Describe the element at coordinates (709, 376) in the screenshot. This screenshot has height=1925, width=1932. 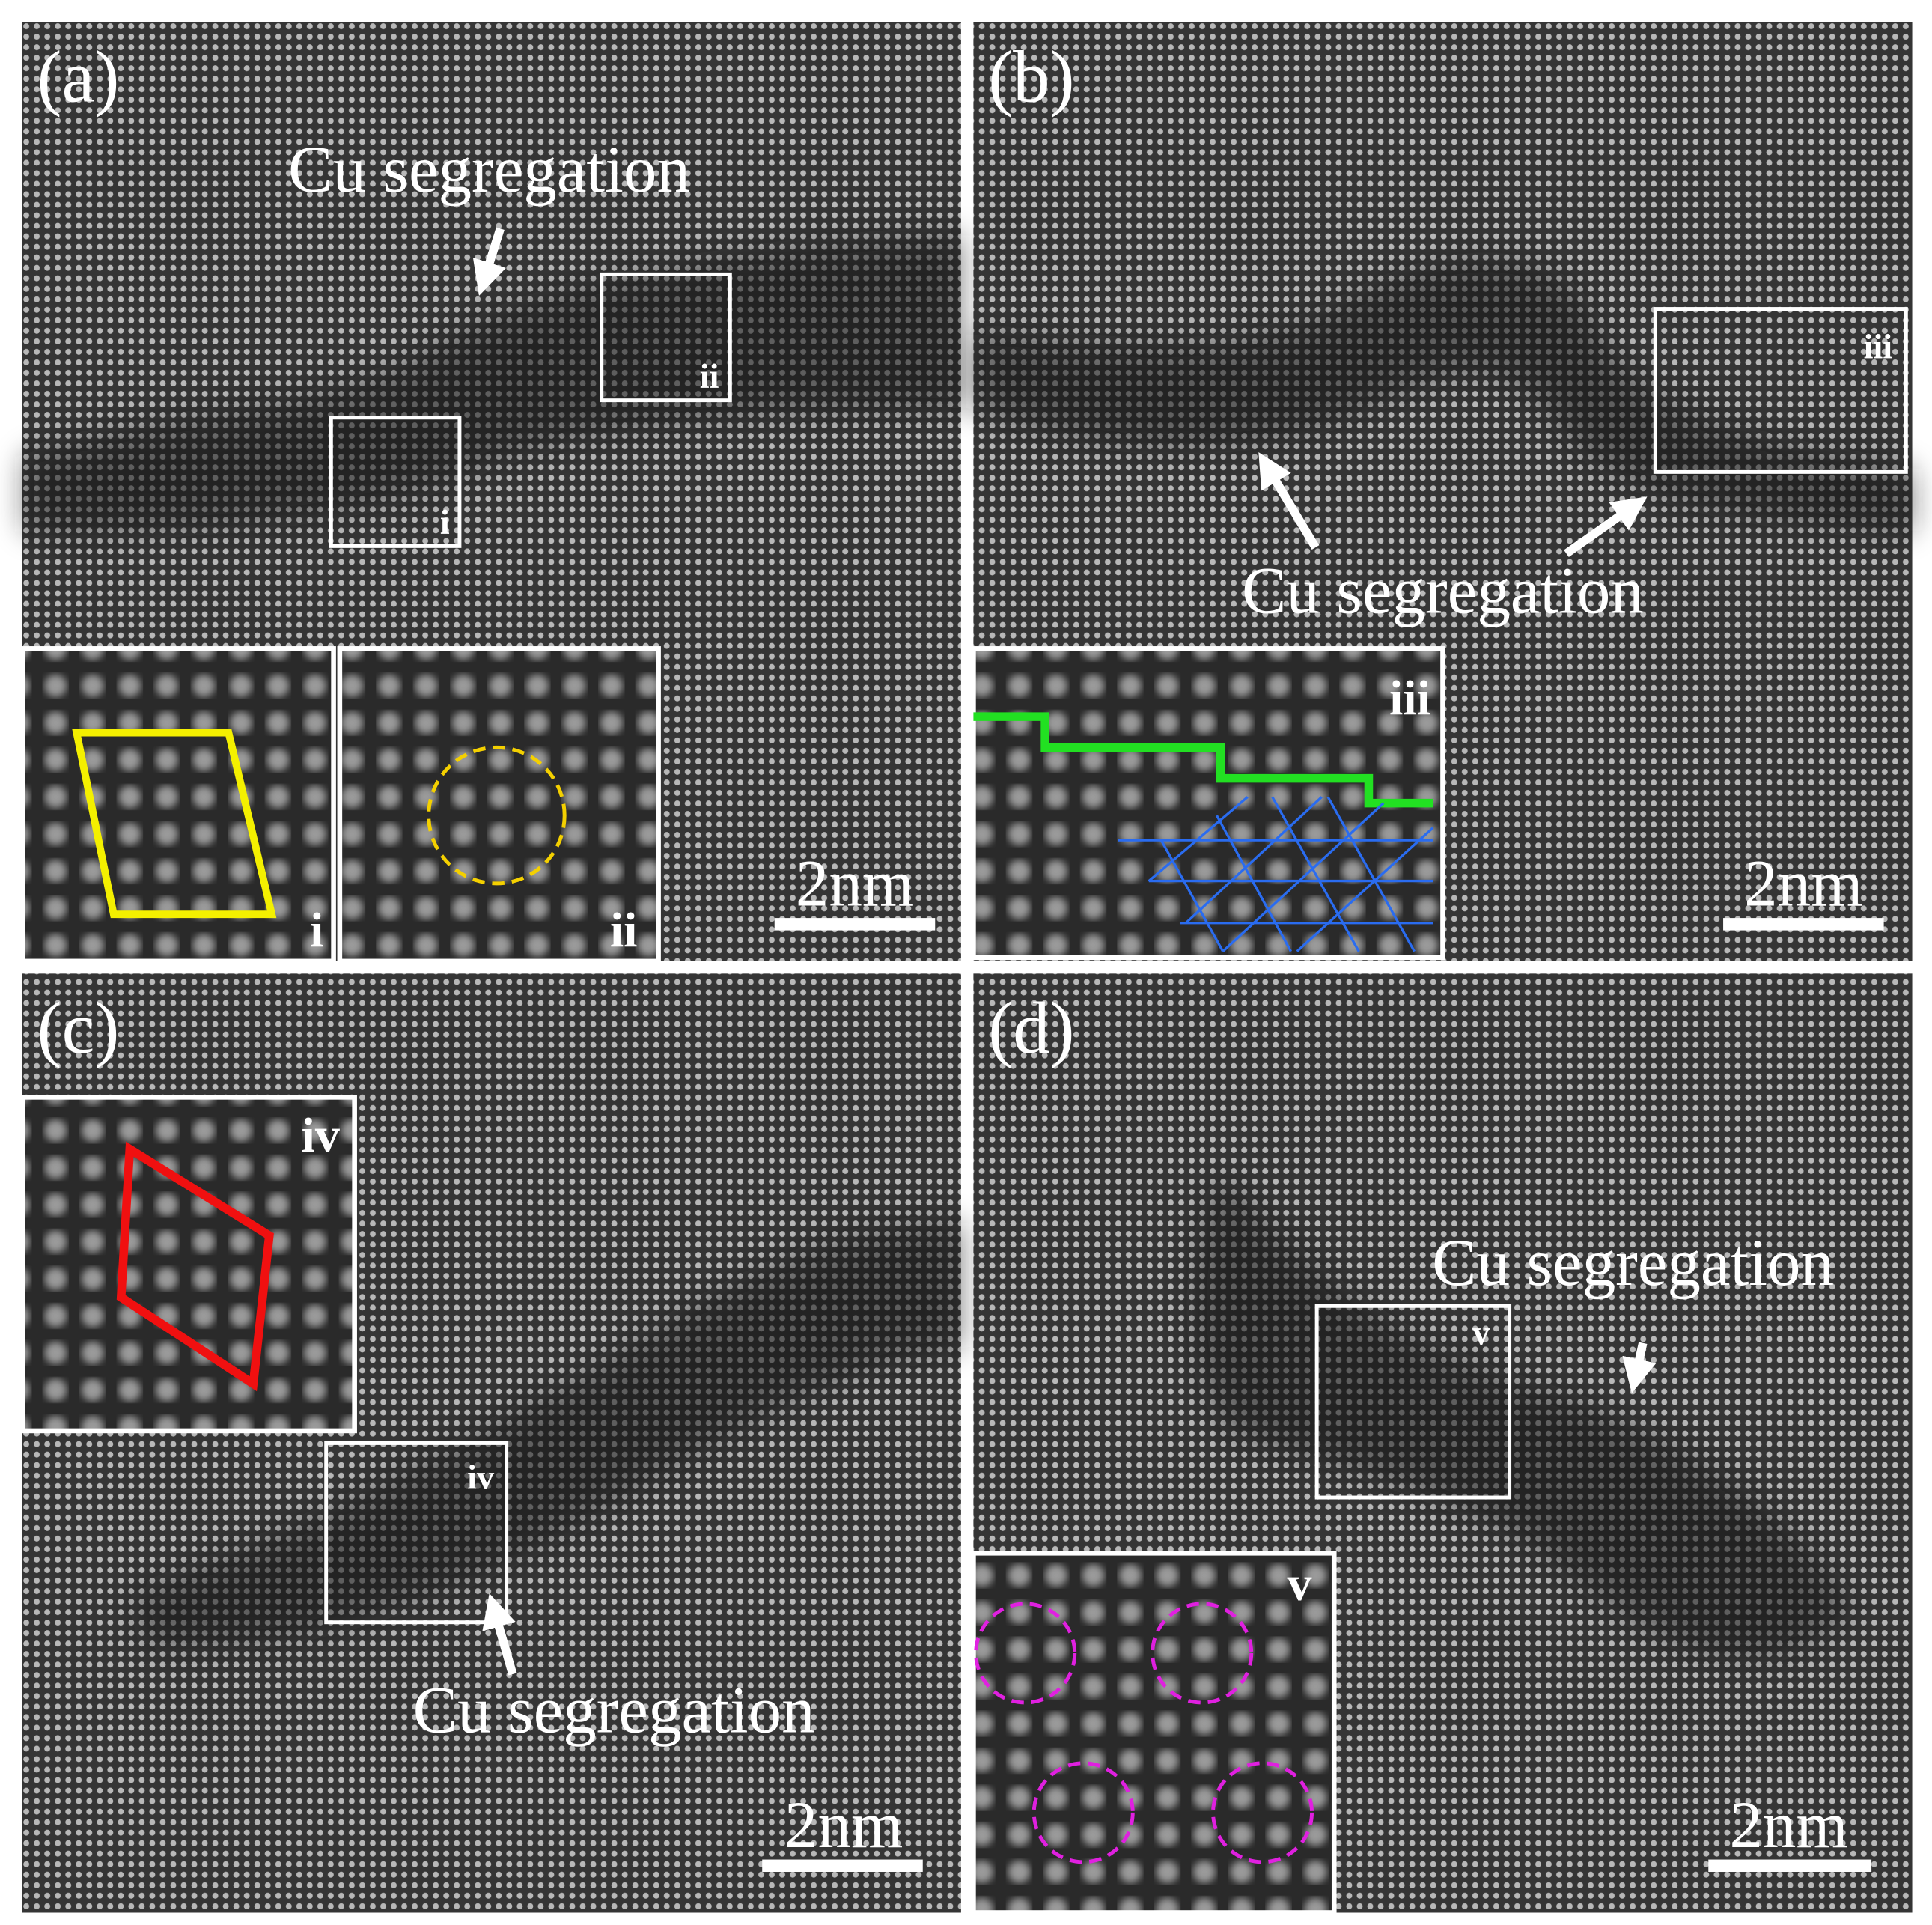
I see `box-label: ii` at that location.